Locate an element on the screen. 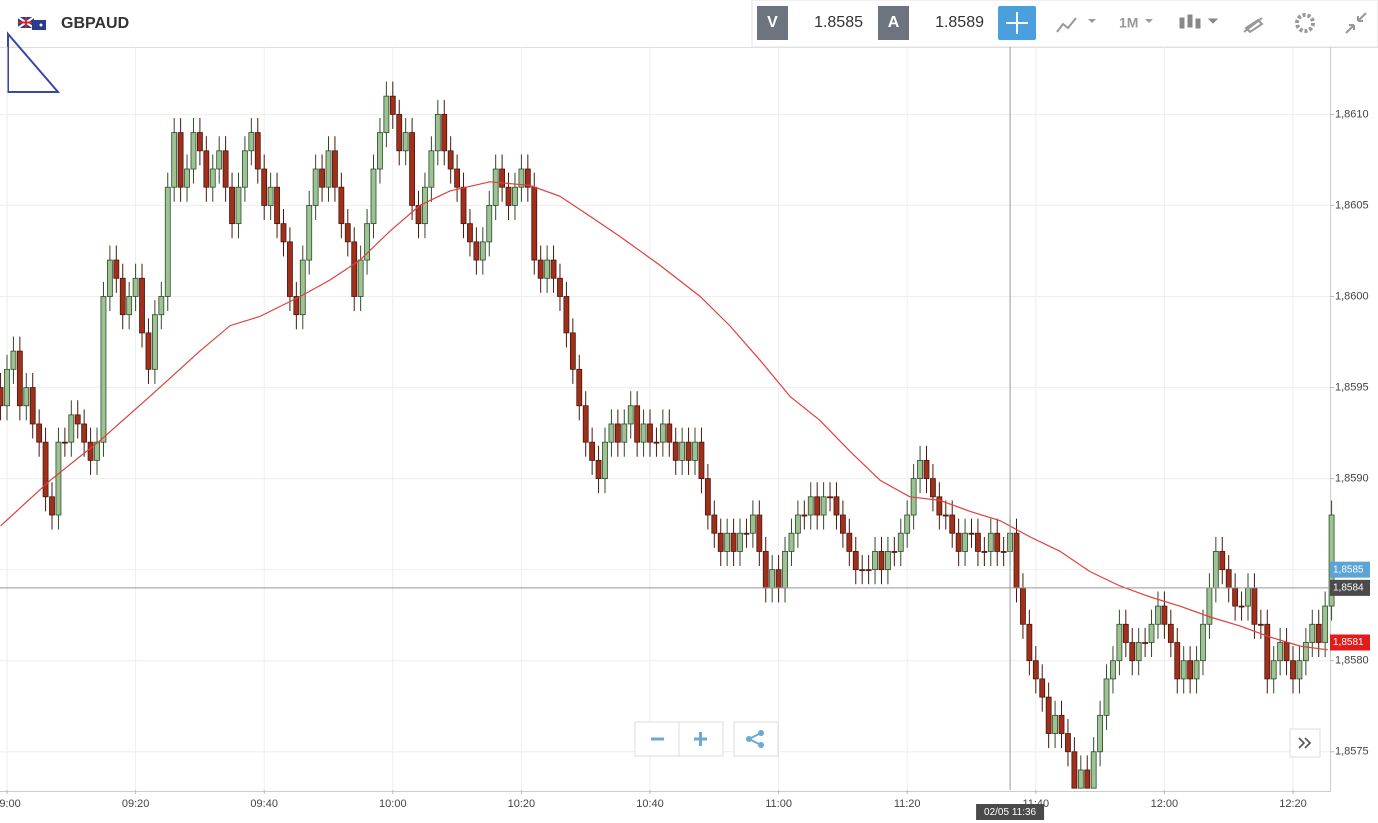 The image size is (1378, 823). indicator-button is located at coordinates (1076, 25).